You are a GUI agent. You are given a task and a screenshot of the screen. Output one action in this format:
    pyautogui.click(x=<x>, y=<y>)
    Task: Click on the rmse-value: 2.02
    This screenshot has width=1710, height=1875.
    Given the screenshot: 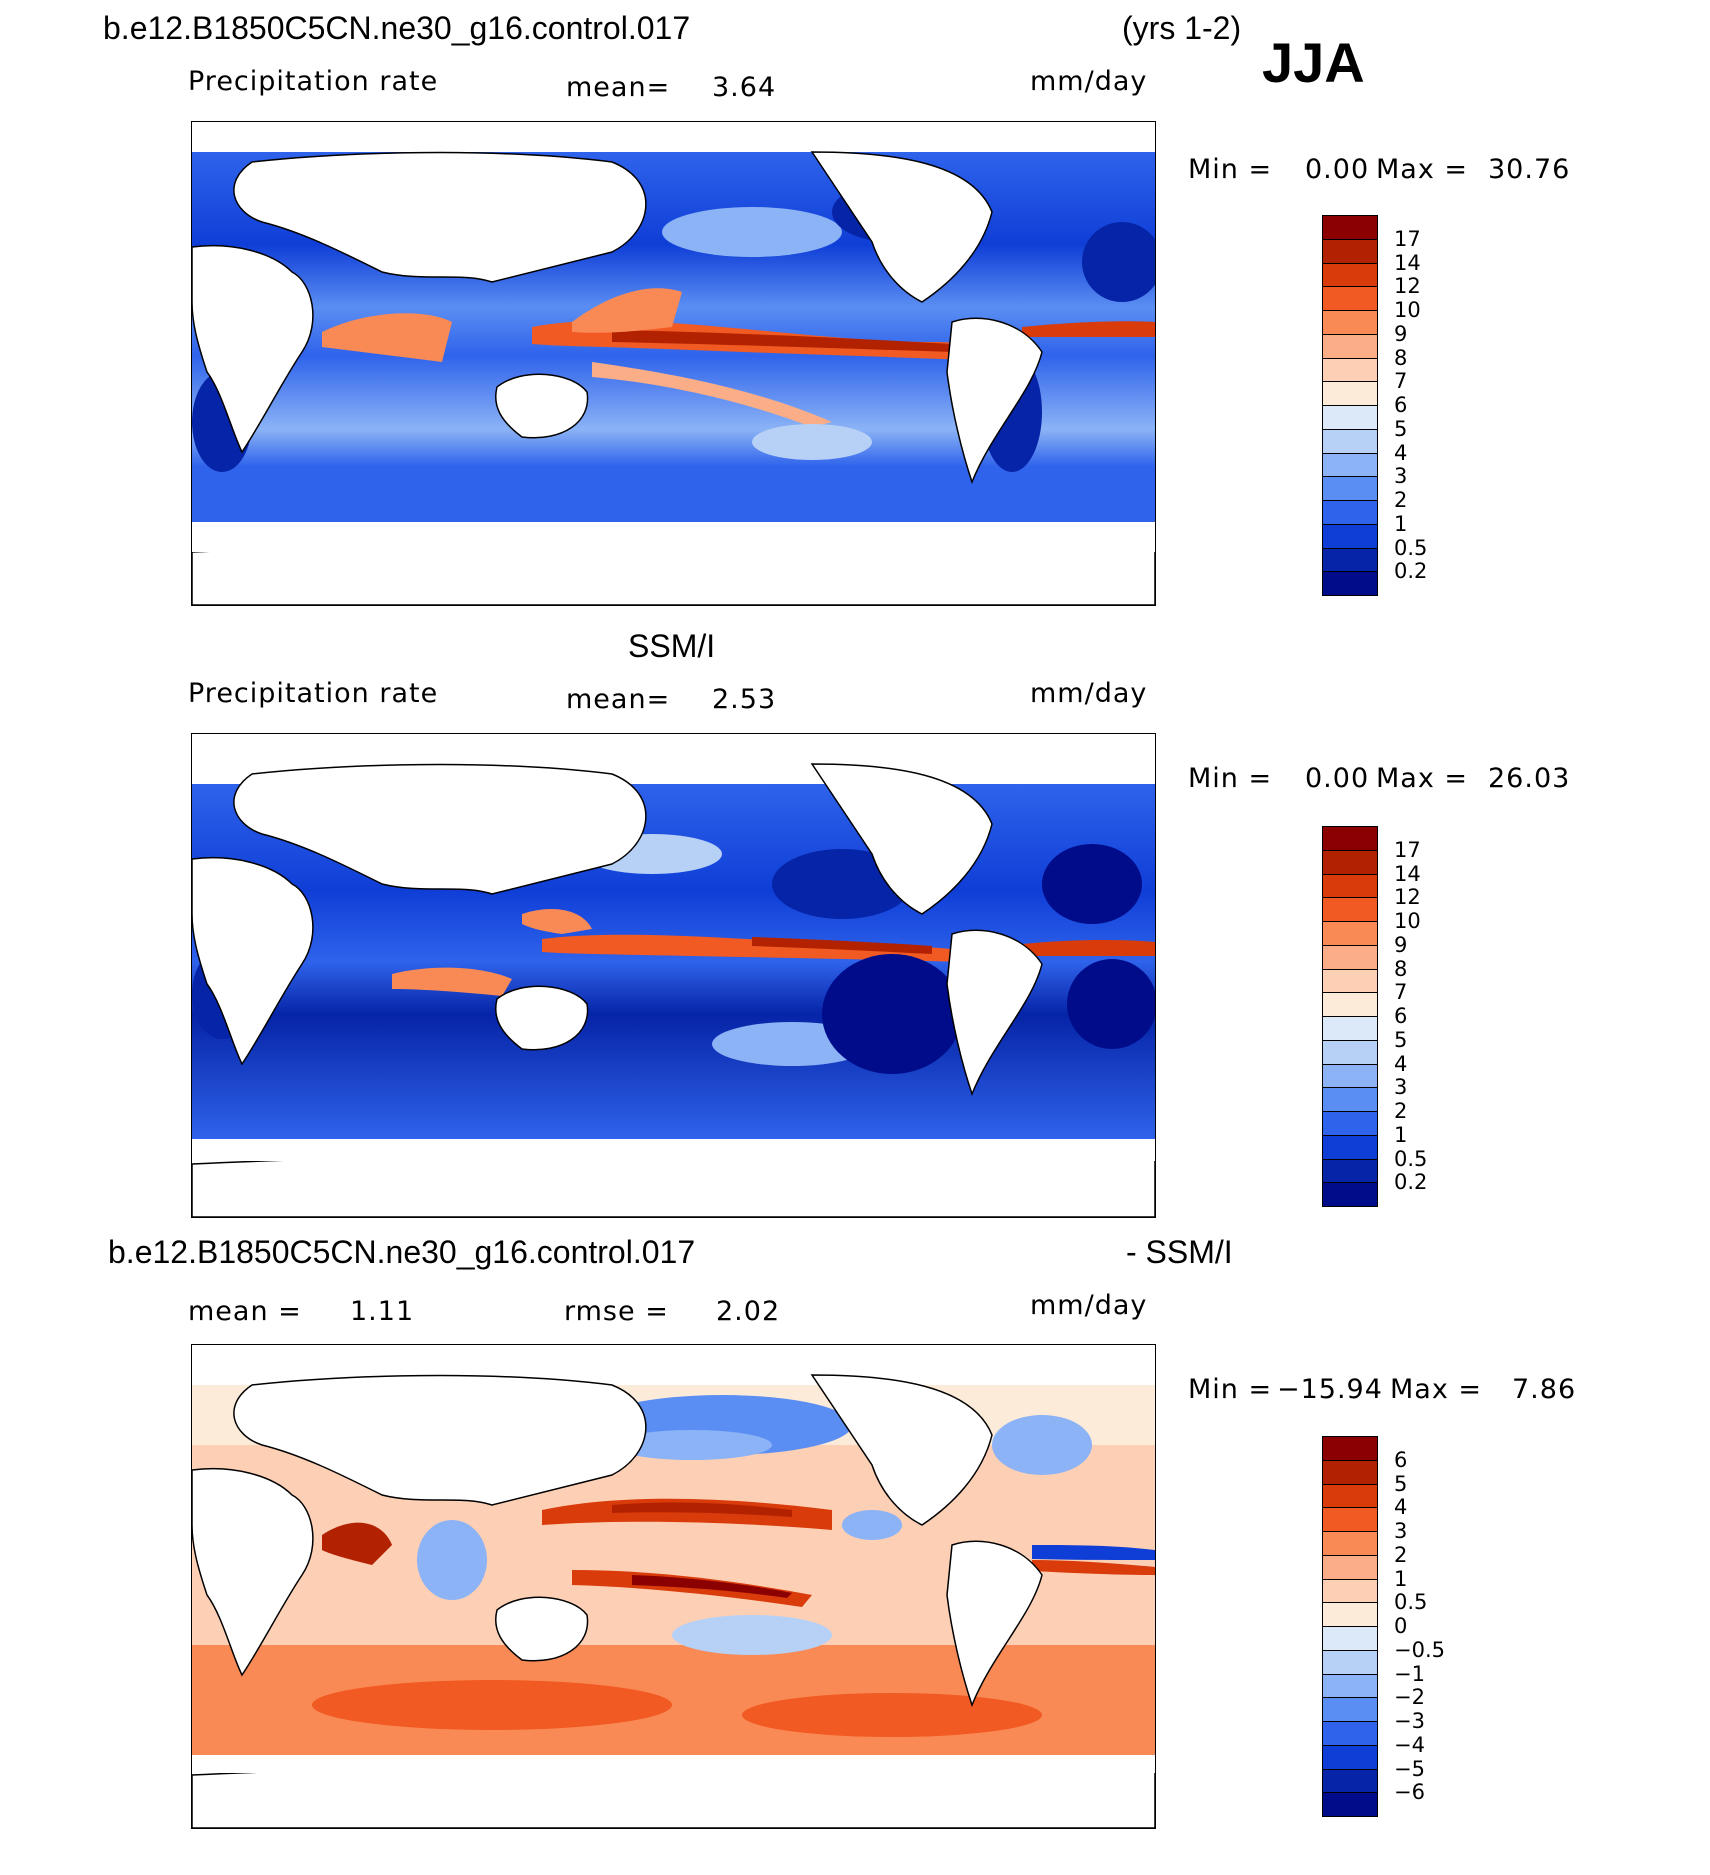 What is the action you would take?
    pyautogui.click(x=748, y=1311)
    